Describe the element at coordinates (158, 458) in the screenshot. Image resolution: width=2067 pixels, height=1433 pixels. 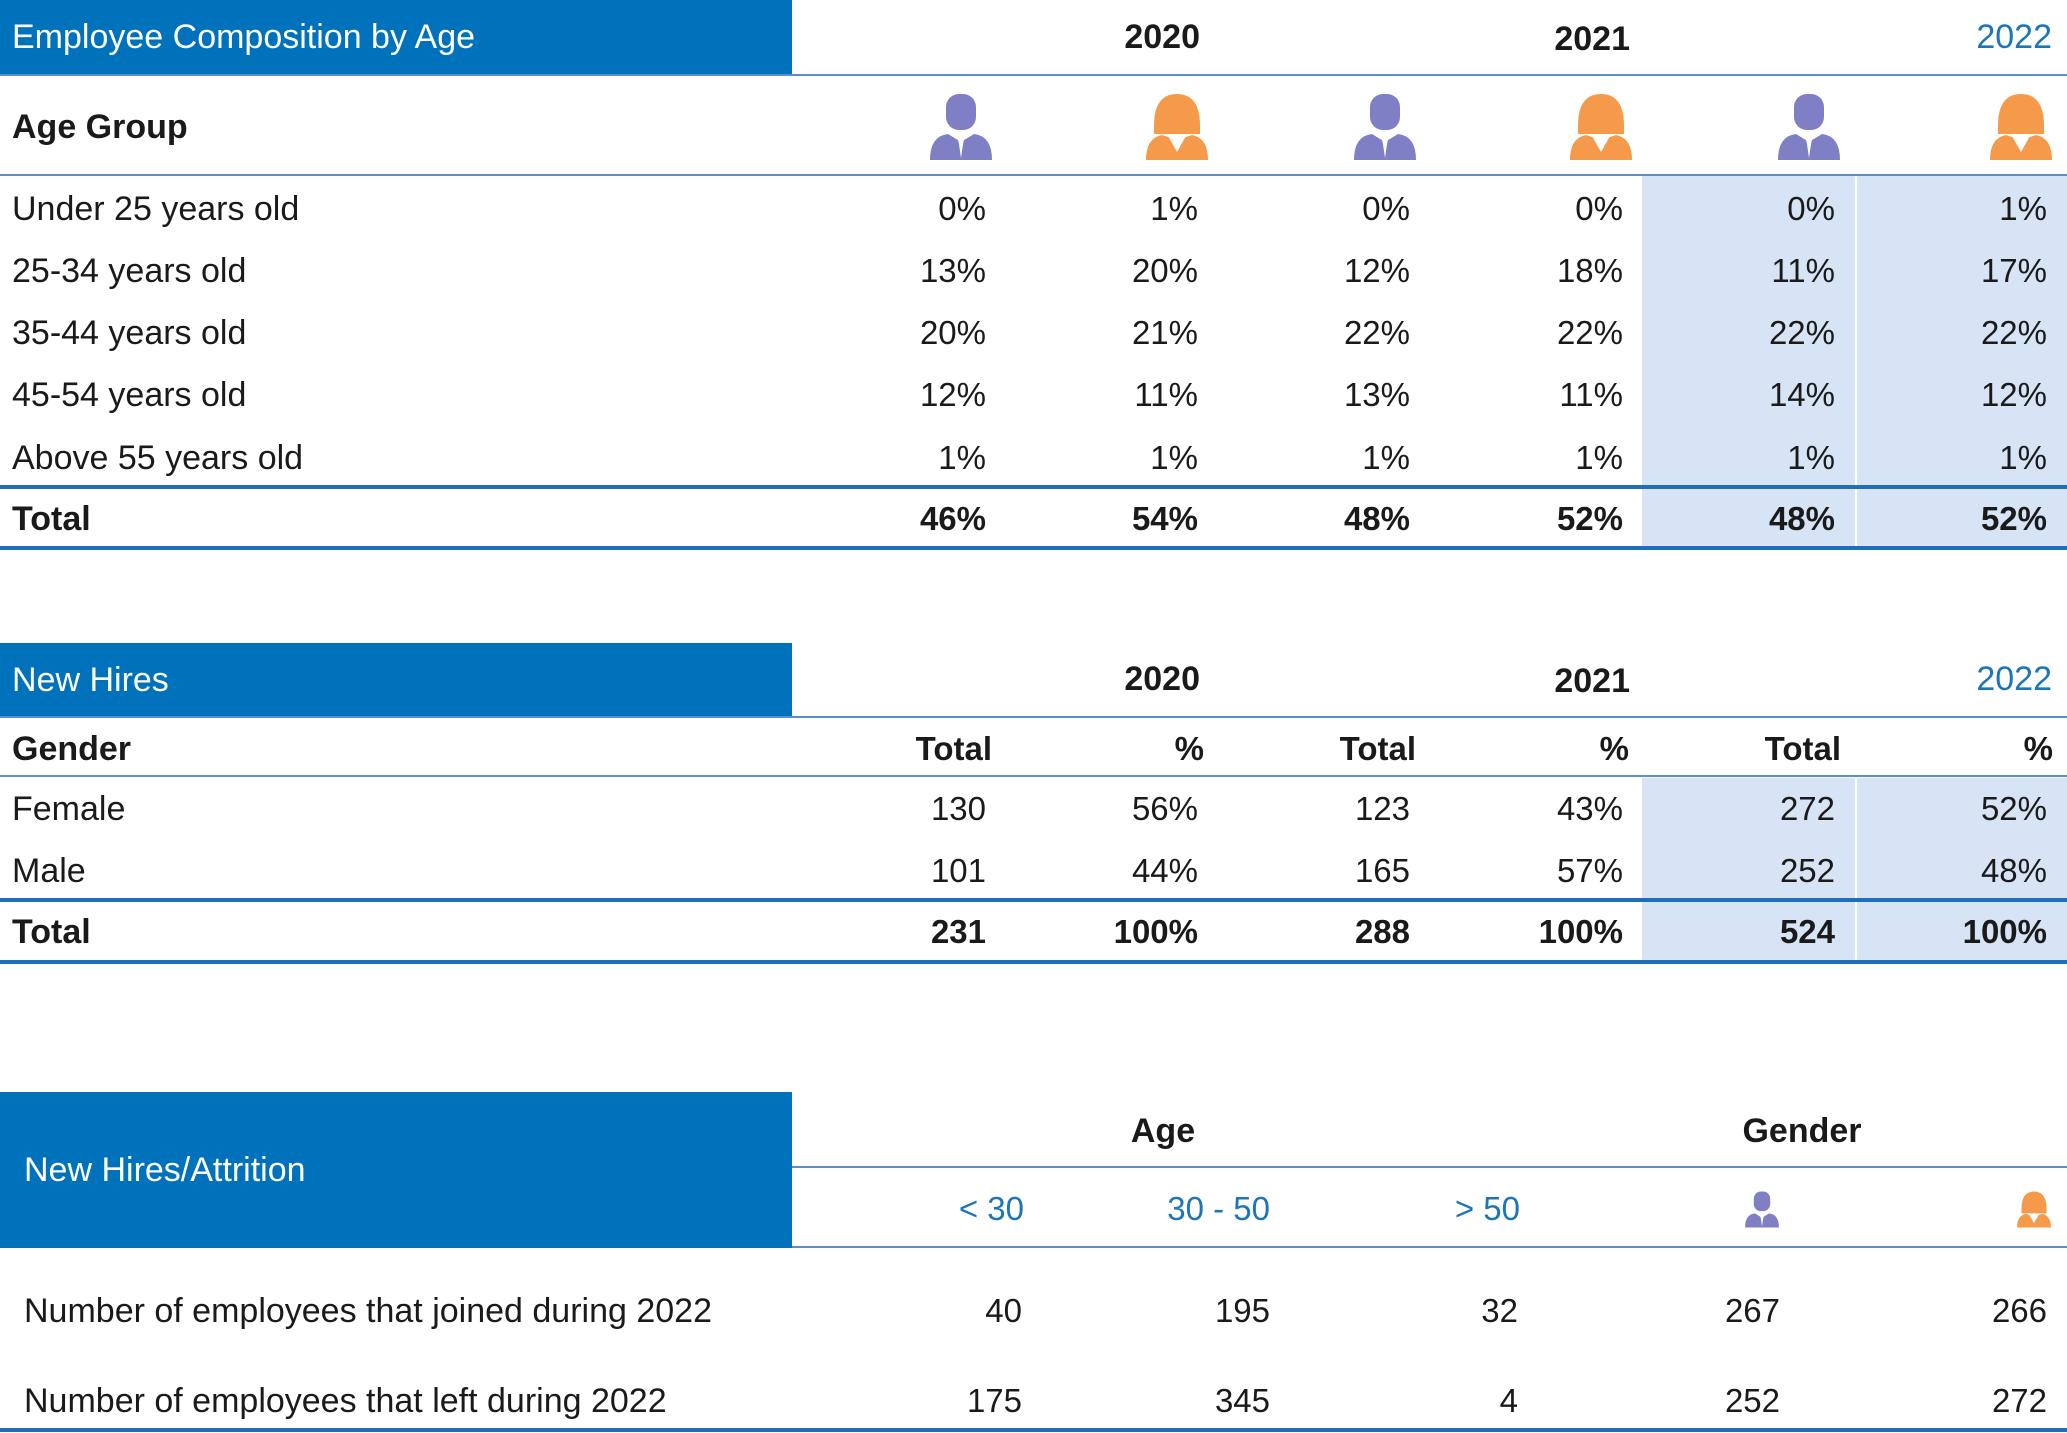
I see `row-label: Above 55 years old` at that location.